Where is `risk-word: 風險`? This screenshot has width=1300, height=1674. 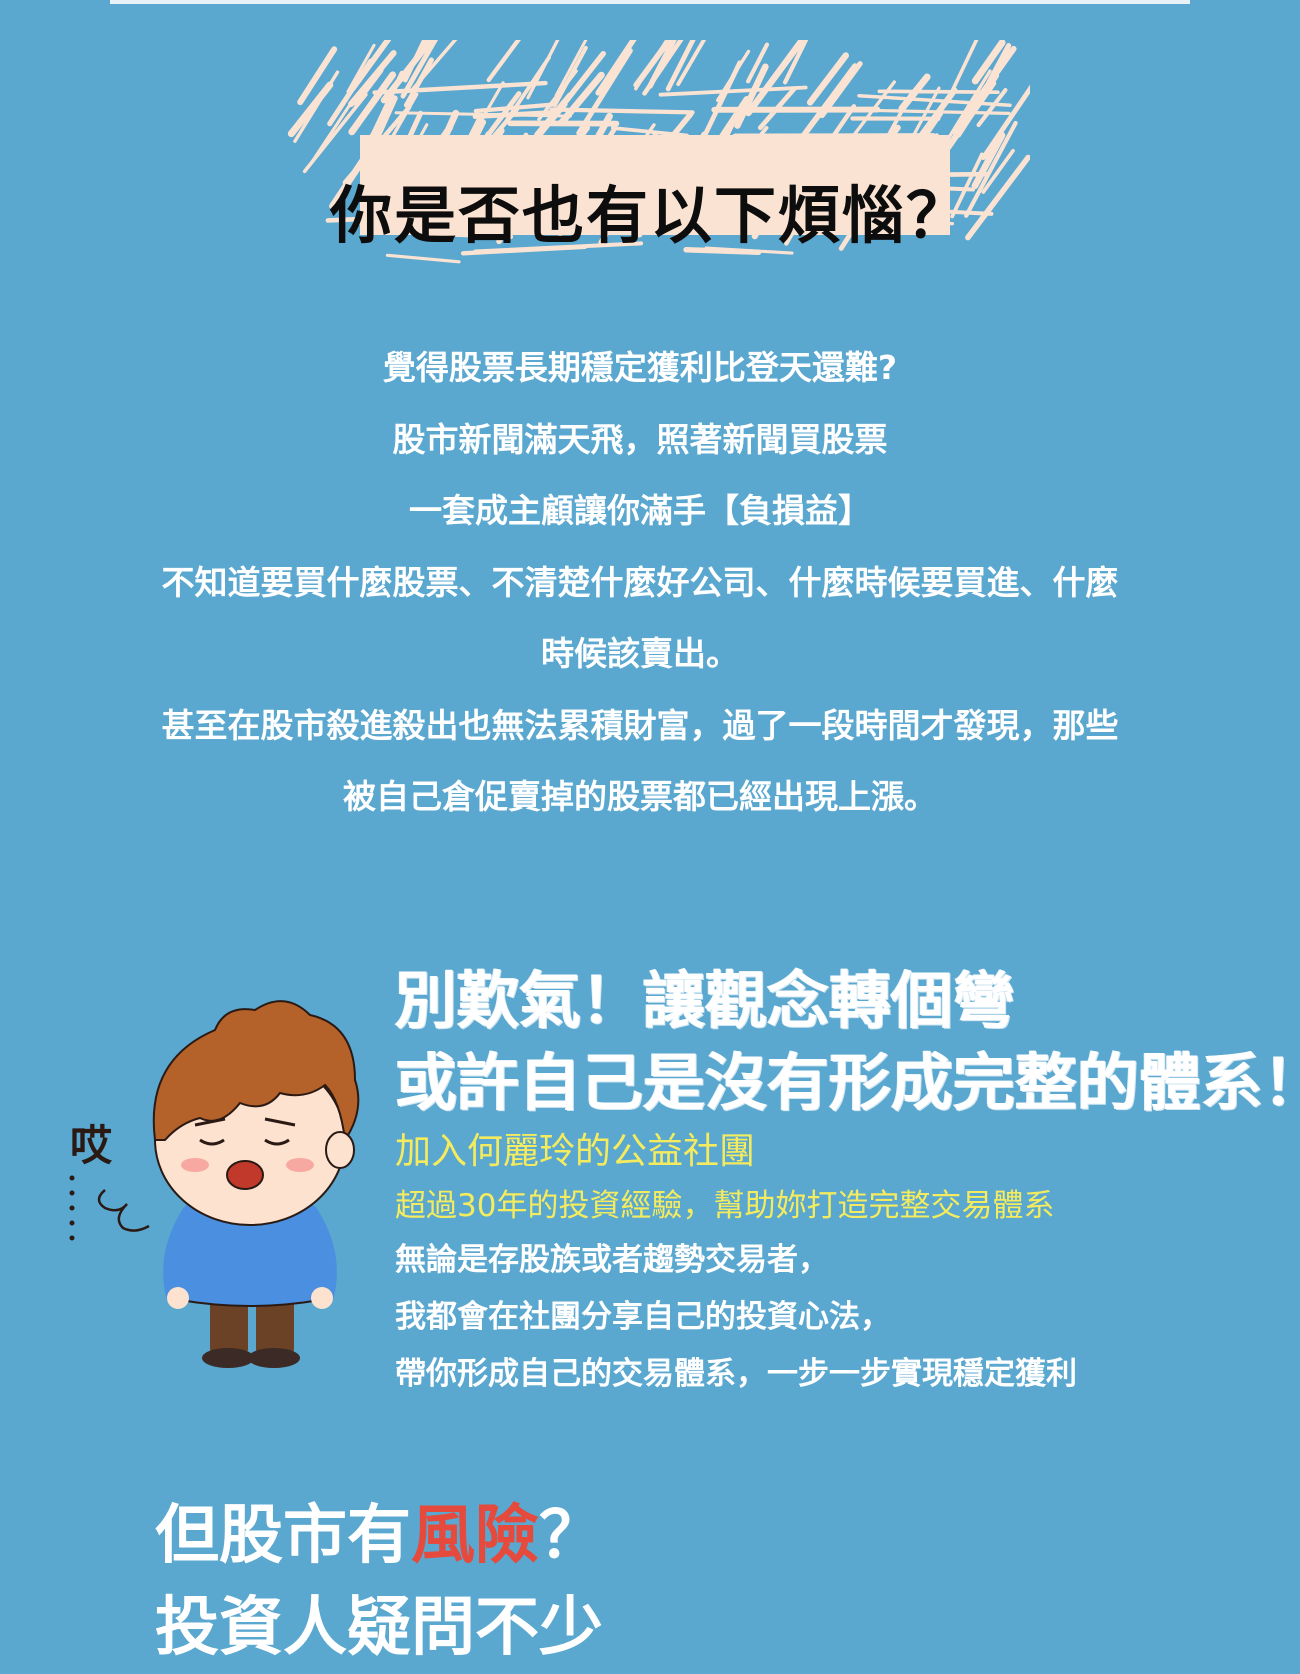
risk-word: 風險 is located at coordinates (475, 1535).